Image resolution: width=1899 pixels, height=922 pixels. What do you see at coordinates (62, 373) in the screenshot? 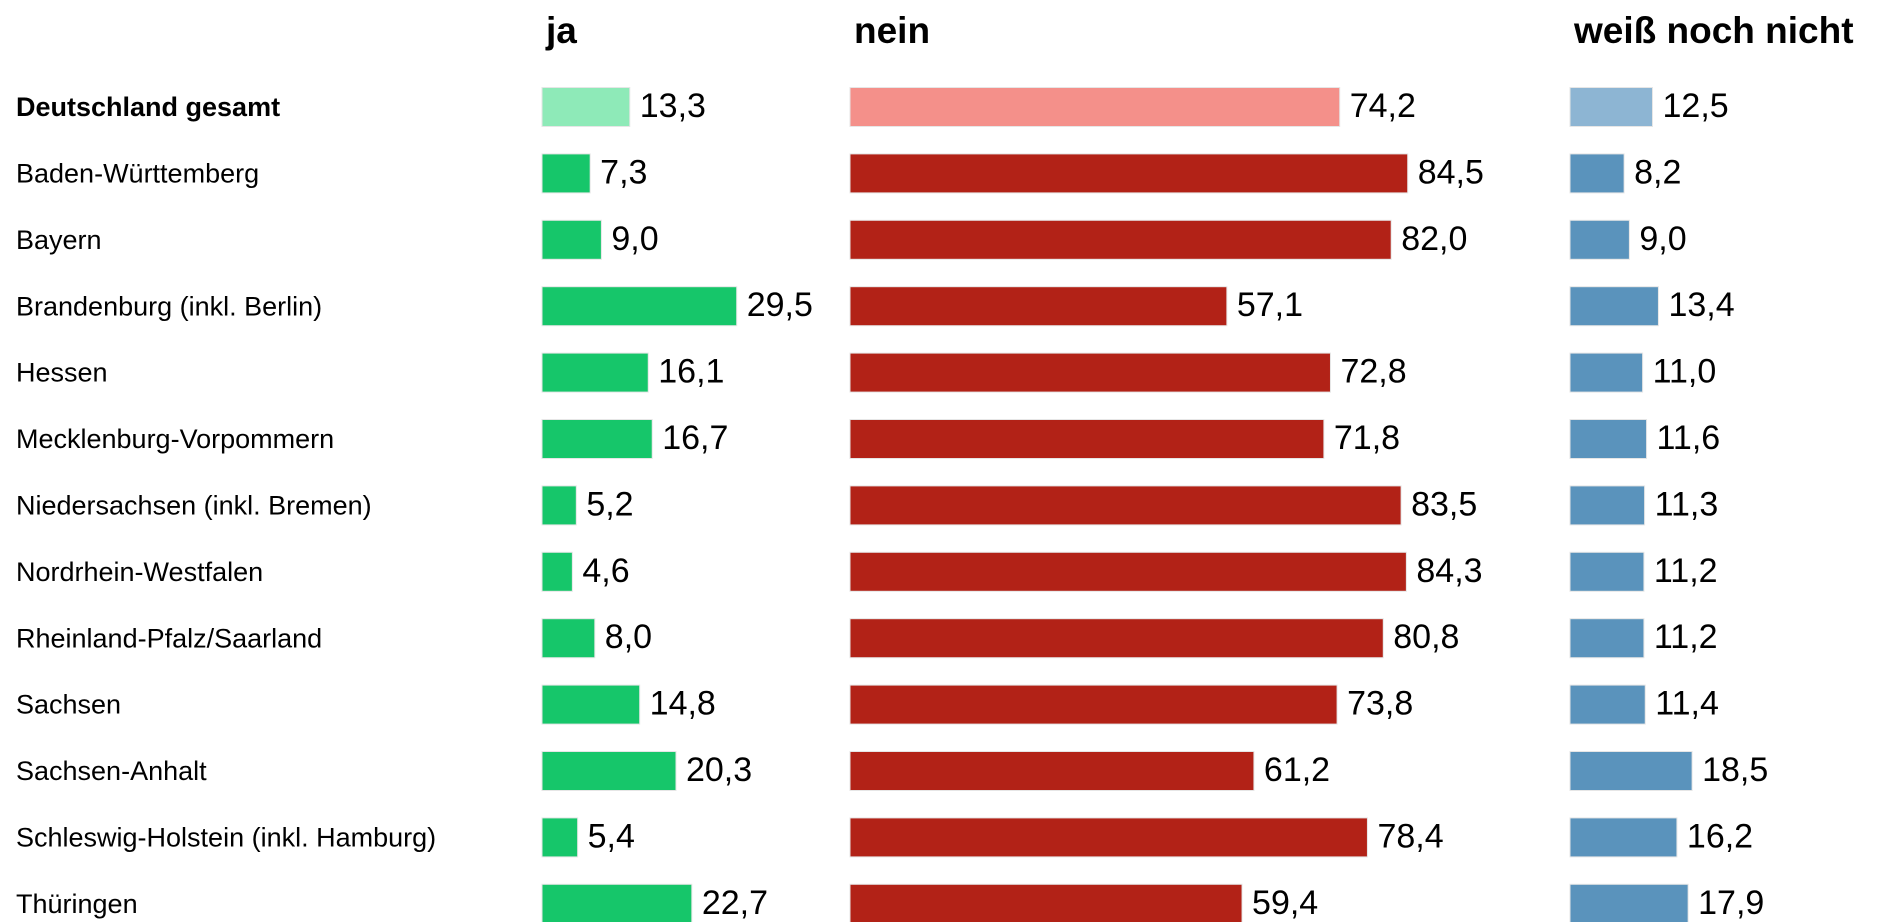
I see `category-label: Hessen` at bounding box center [62, 373].